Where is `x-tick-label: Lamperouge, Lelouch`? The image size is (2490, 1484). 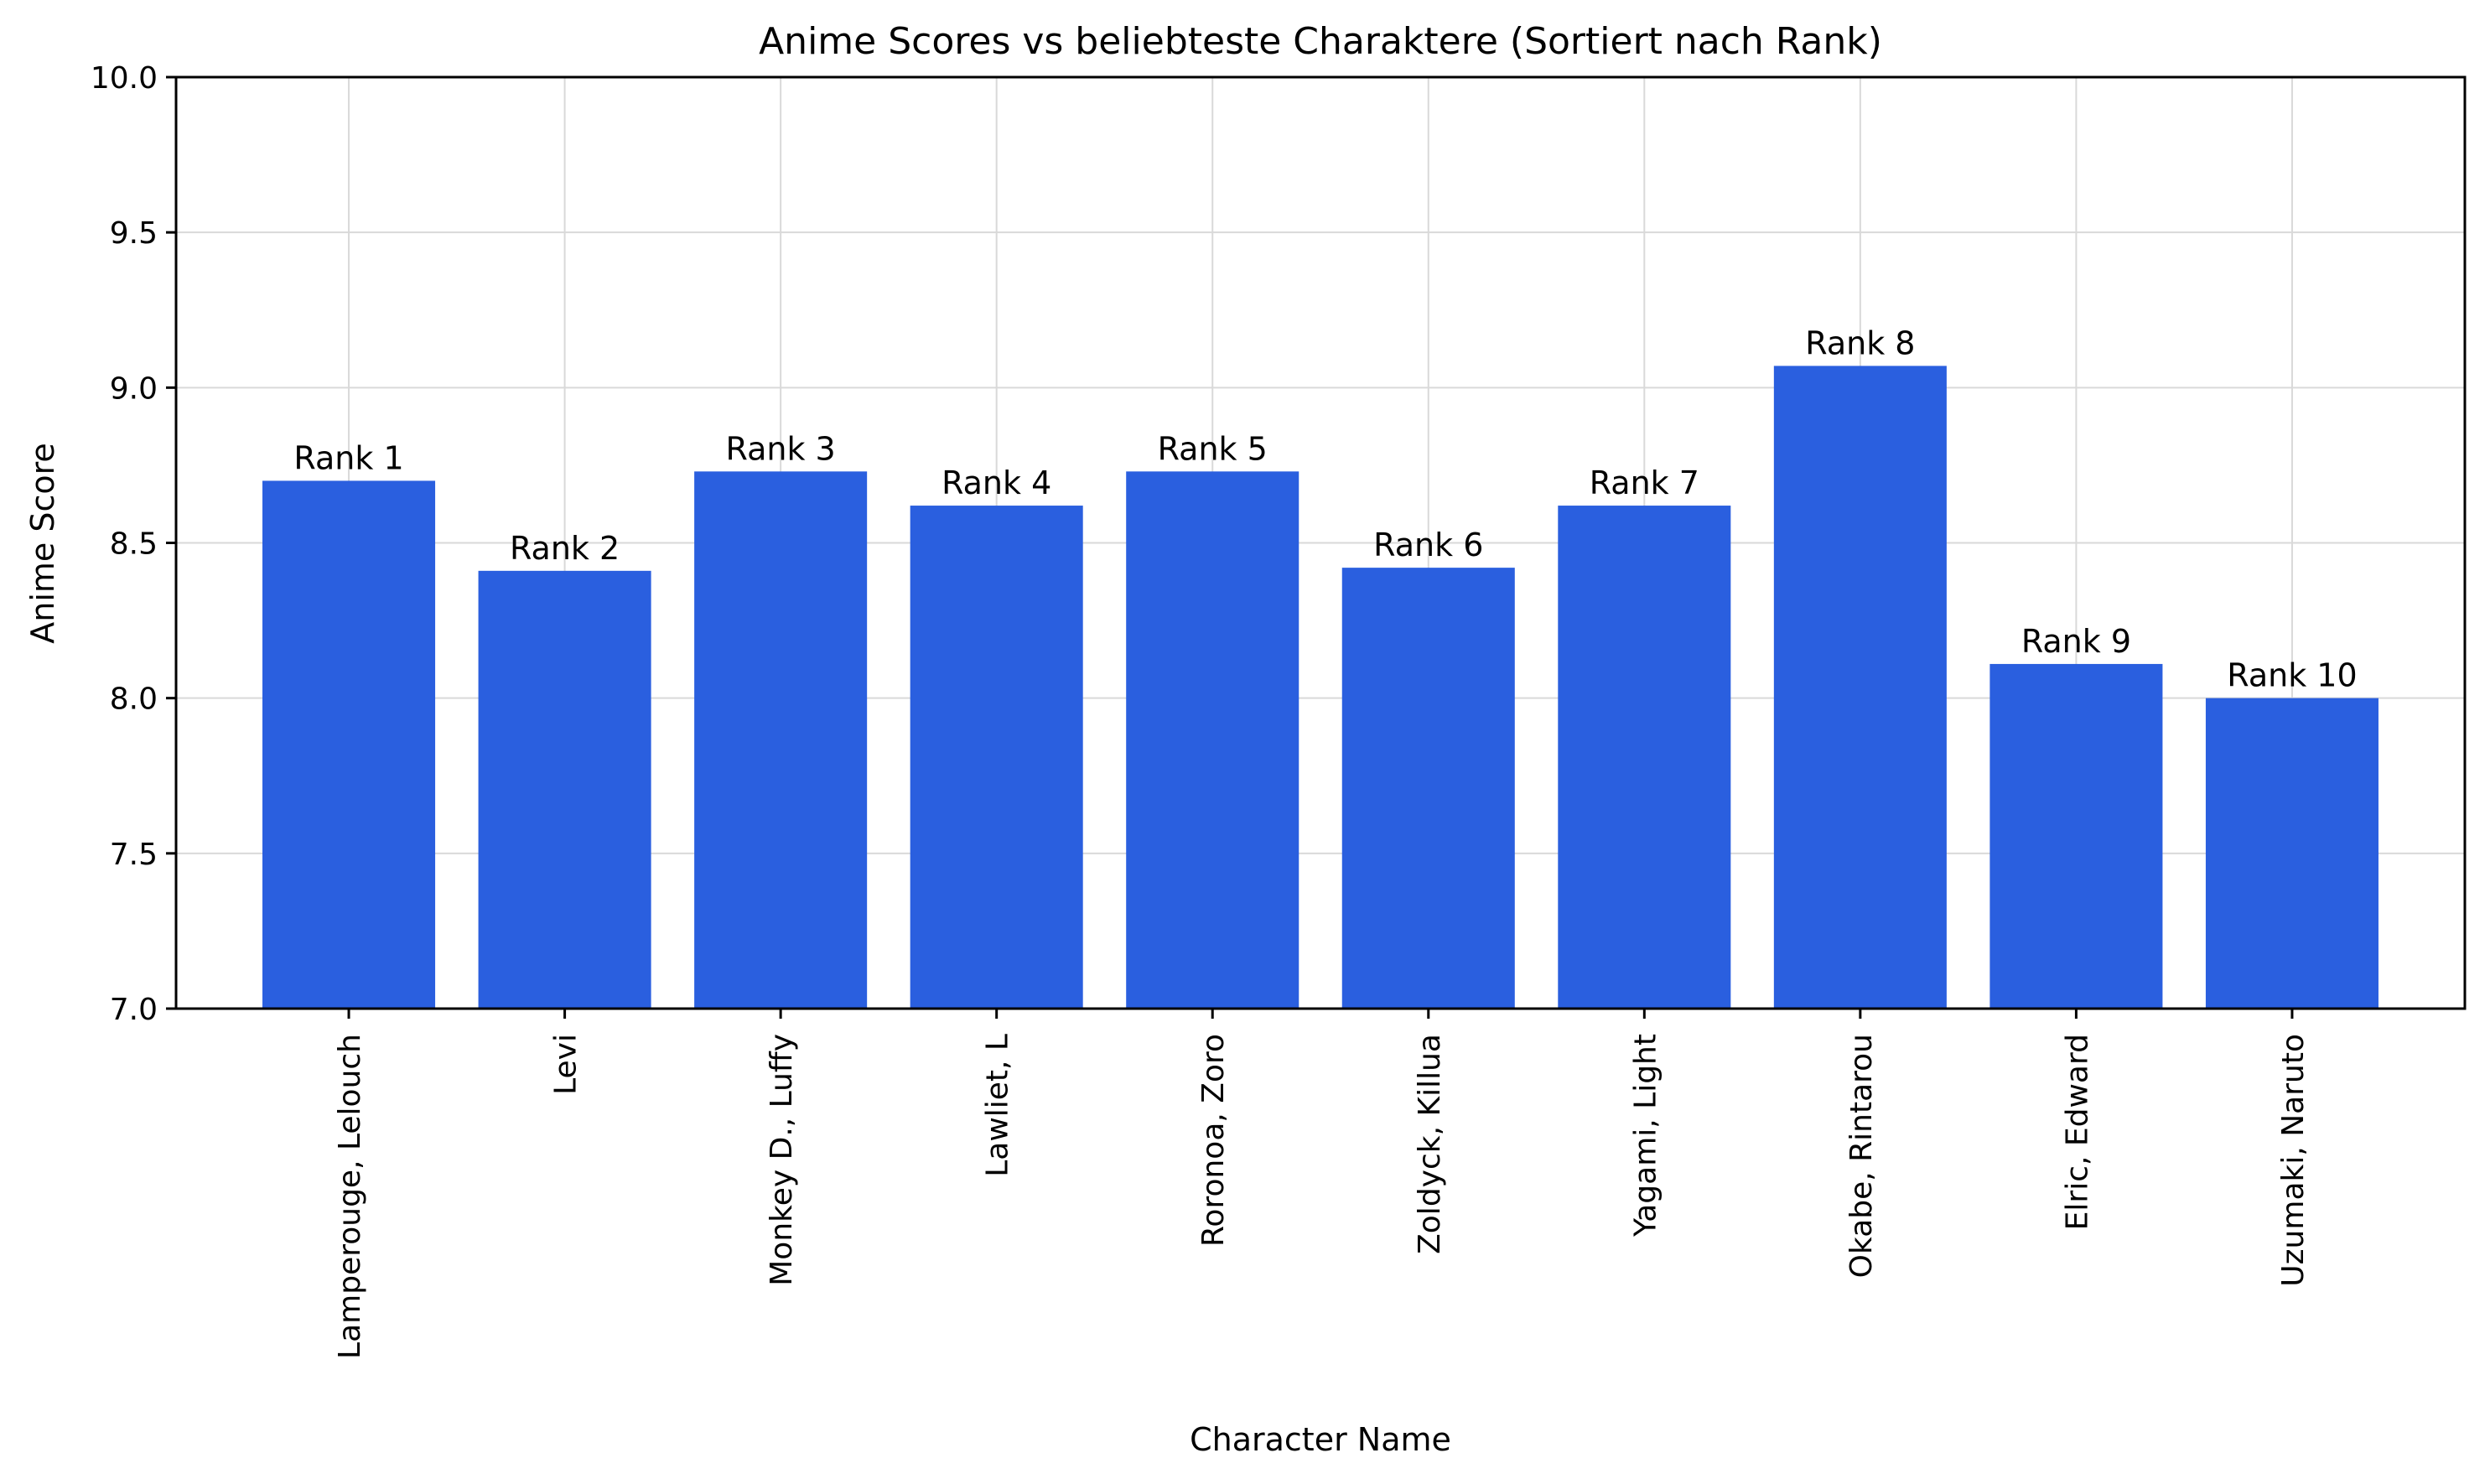
x-tick-label: Lamperouge, Lelouch is located at coordinates (350, 1196).